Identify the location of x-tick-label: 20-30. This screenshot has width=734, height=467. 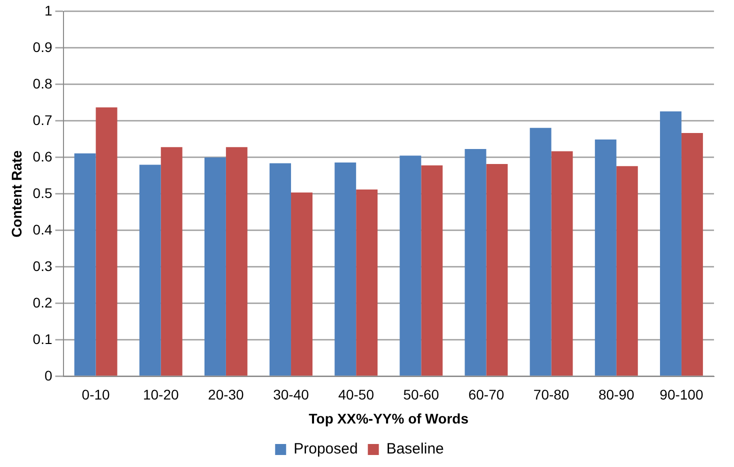
(226, 394).